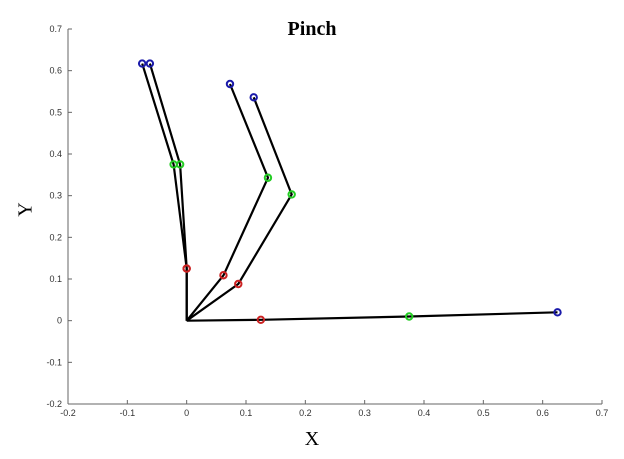 The image size is (624, 459). Describe the element at coordinates (59, 321) in the screenshot. I see `y-tick-label: 0` at that location.